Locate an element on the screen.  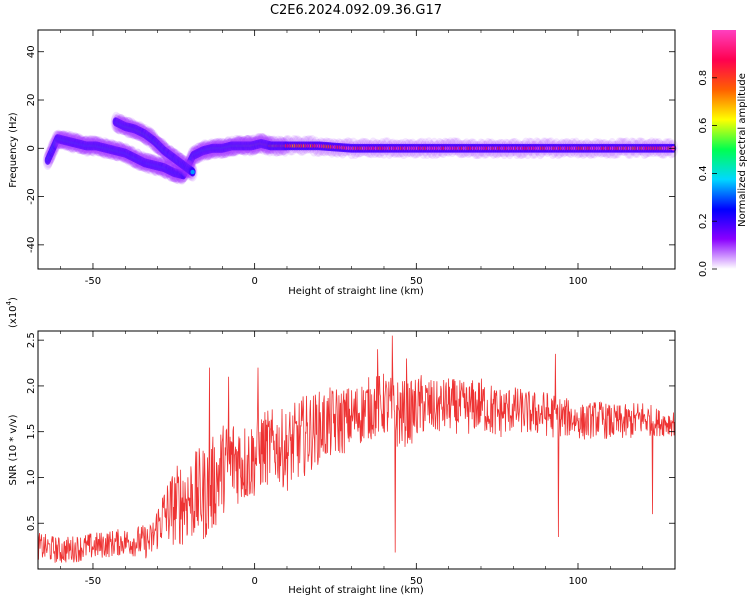
snr-y-tick-label: 2.5 is located at coordinates (31, 340).